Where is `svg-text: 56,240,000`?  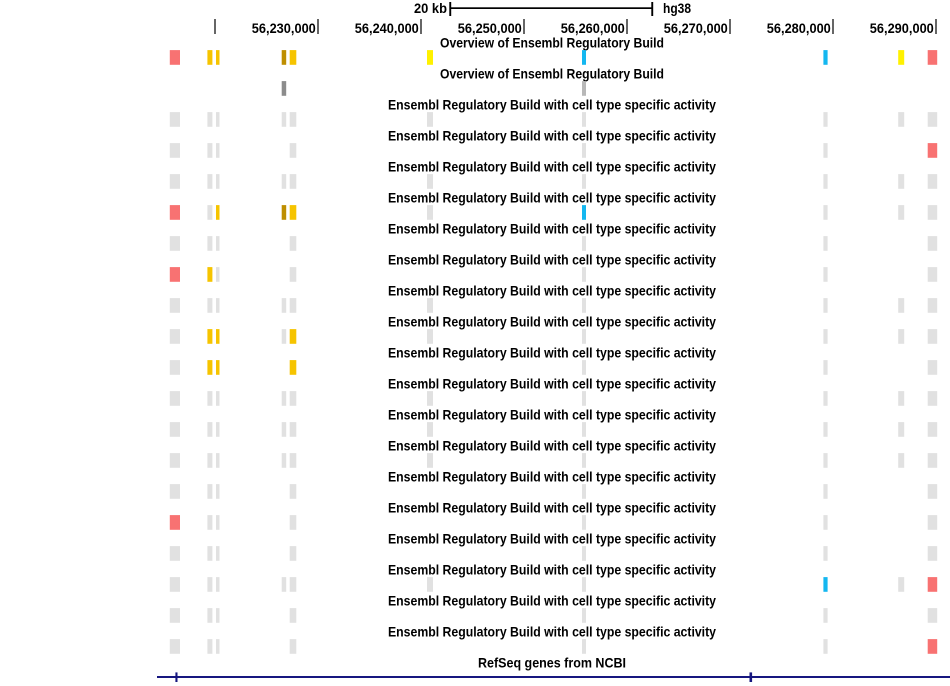
svg-text: 56,240,000 is located at coordinates (387, 28).